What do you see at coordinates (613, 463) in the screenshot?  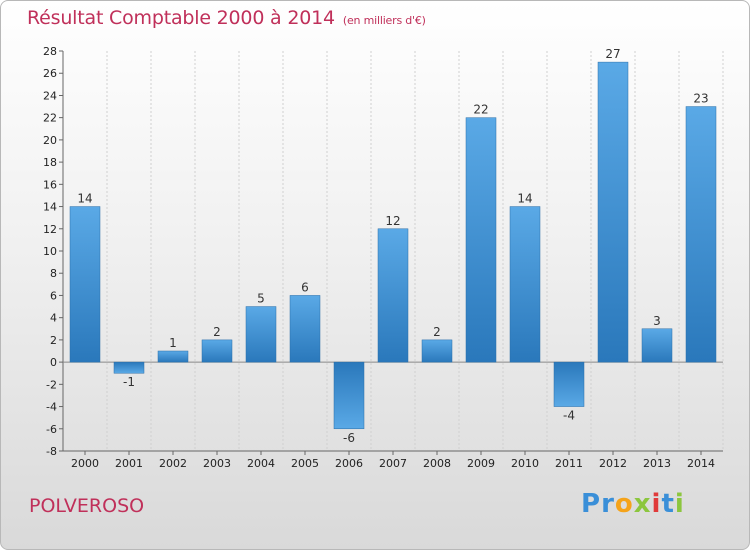 I see `x-tick-label: 2012` at bounding box center [613, 463].